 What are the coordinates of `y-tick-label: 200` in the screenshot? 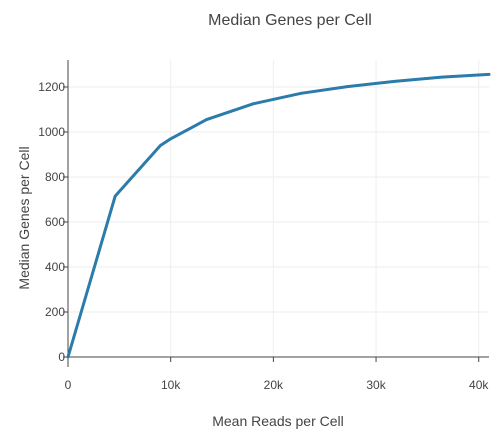 It's located at (55, 312).